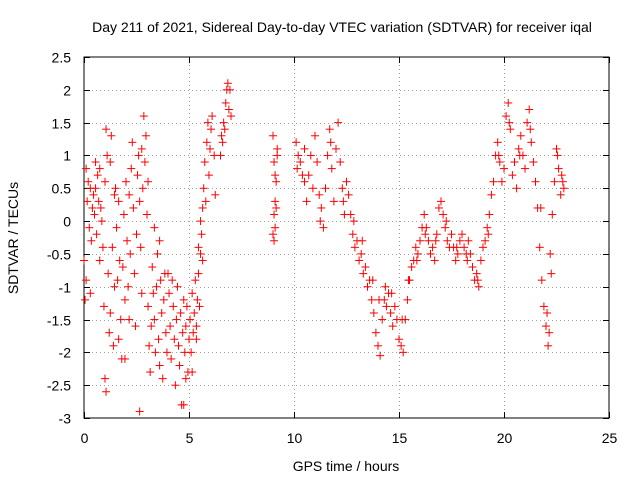 The height and width of the screenshot is (480, 640). What do you see at coordinates (400, 438) in the screenshot?
I see `x-tick-label: 15` at bounding box center [400, 438].